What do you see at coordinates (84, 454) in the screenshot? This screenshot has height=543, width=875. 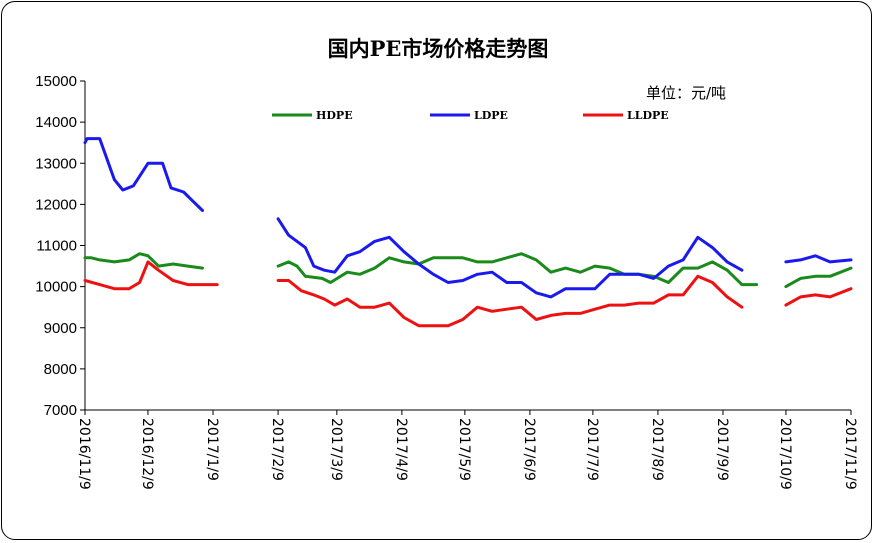 I see `x-tick-label: 2016/11/9` at bounding box center [84, 454].